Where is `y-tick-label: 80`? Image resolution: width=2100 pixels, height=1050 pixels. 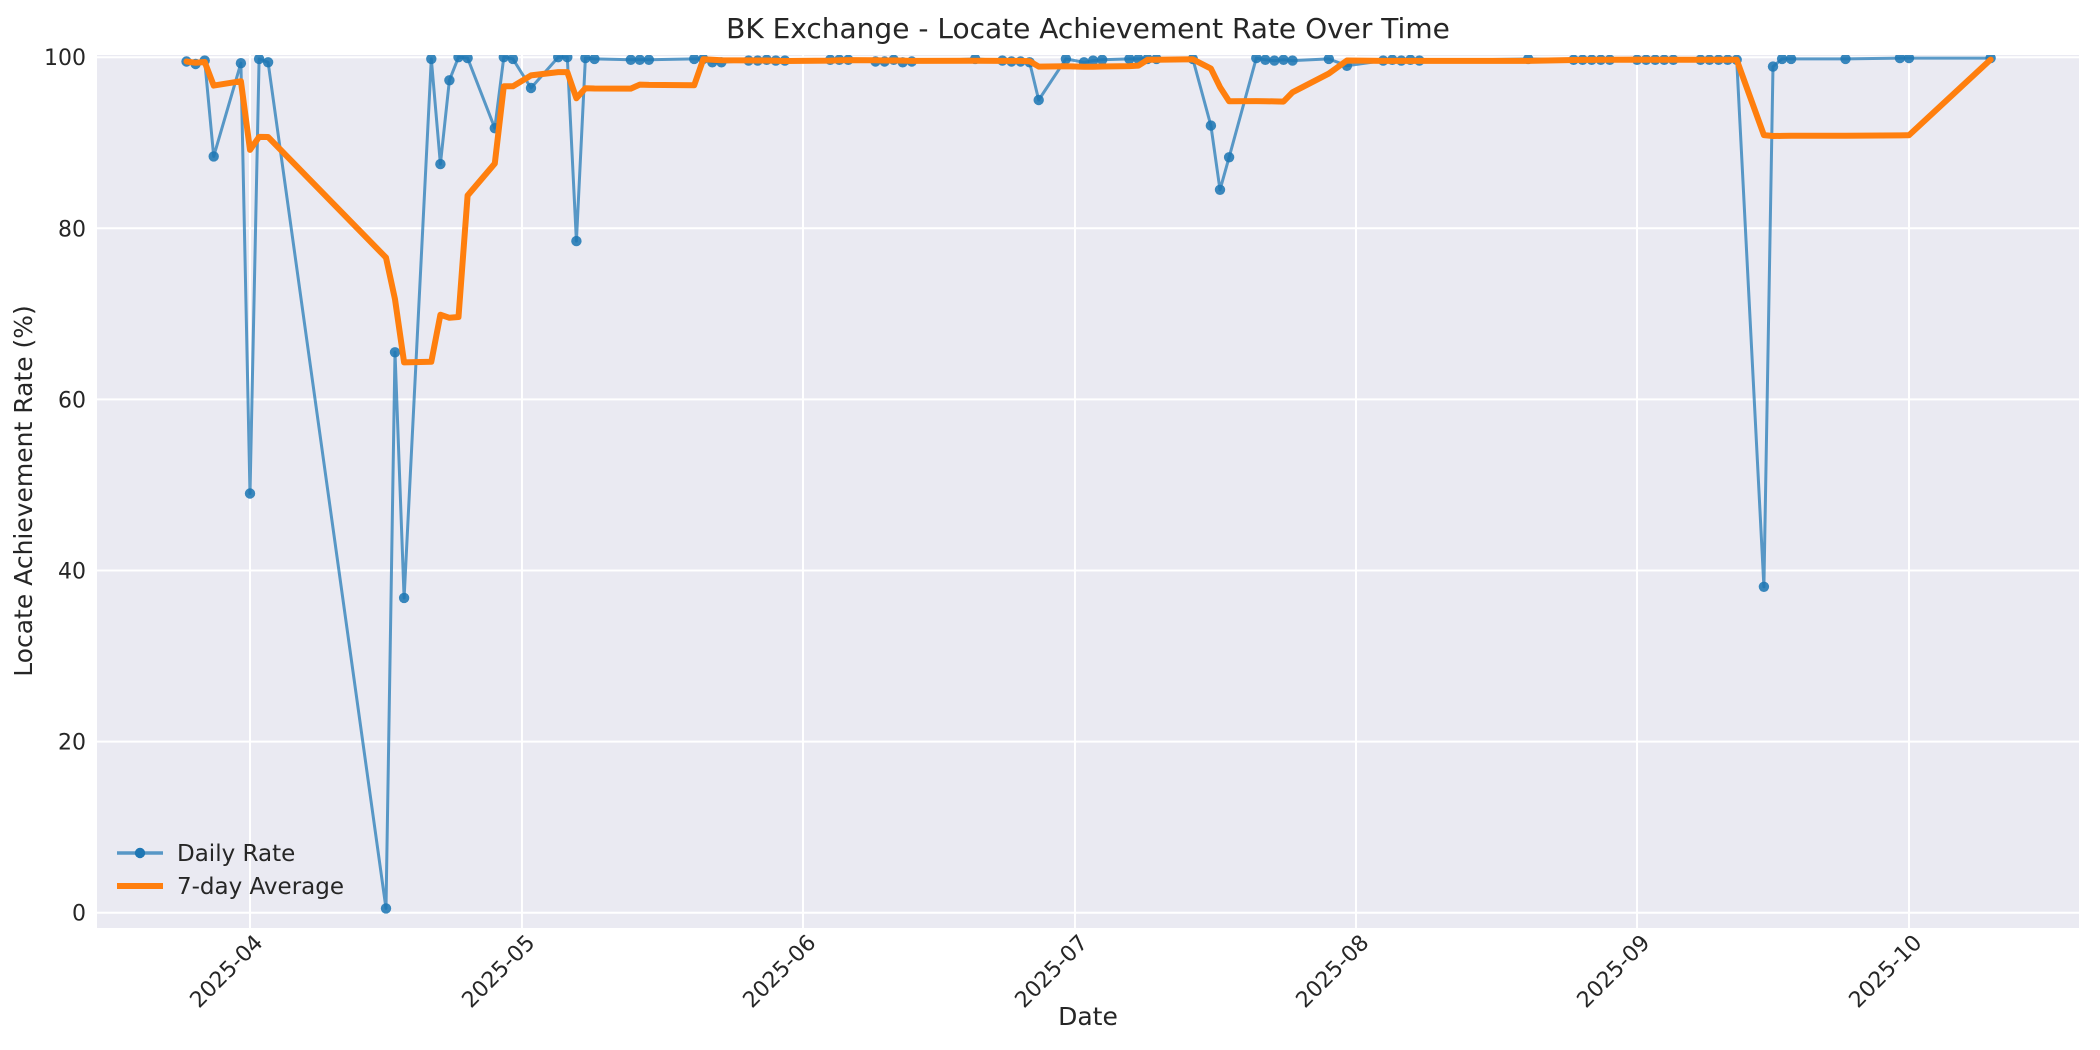 y-tick-label: 80 is located at coordinates (72, 229).